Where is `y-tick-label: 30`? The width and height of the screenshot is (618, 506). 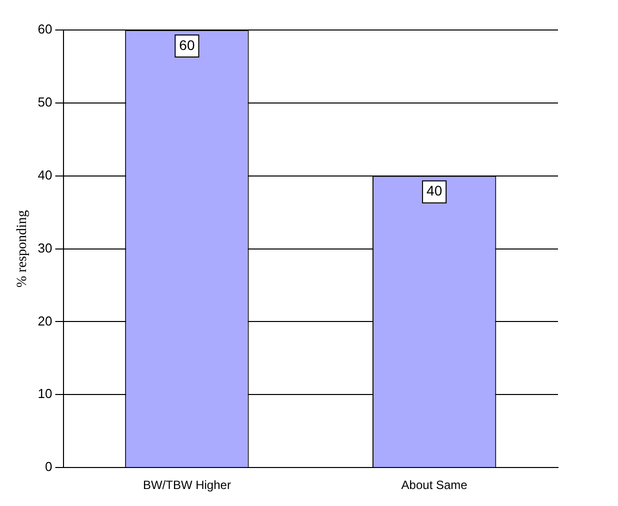 y-tick-label: 30 is located at coordinates (45, 248).